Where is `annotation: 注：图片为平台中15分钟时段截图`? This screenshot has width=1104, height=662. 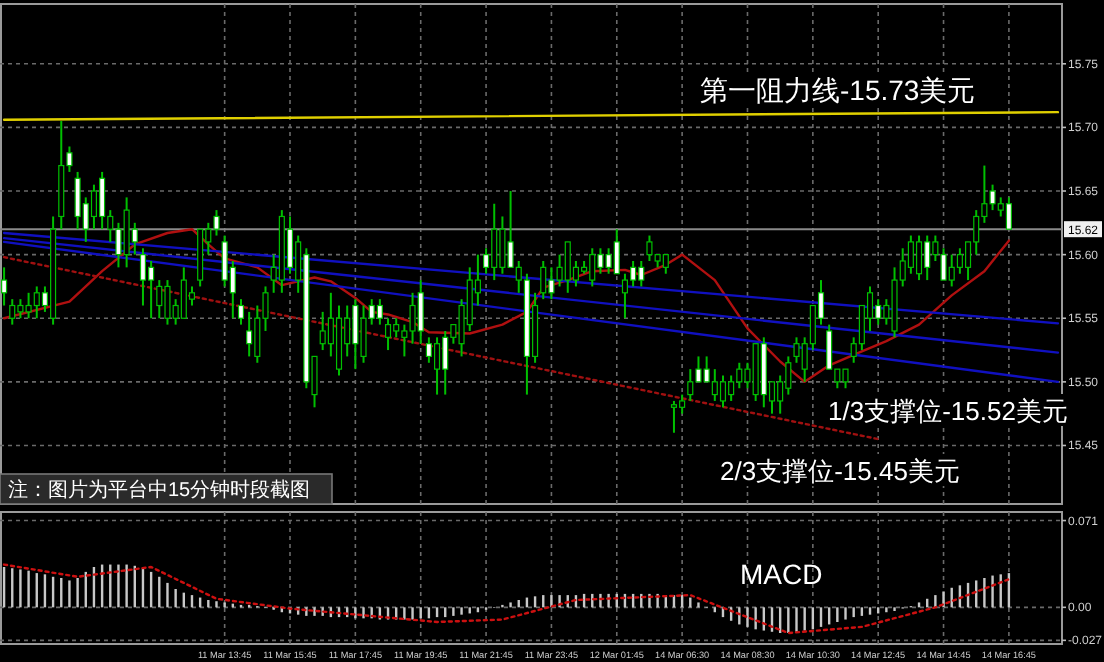
annotation: 注：图片为平台中15分钟时段截图 is located at coordinates (159, 490).